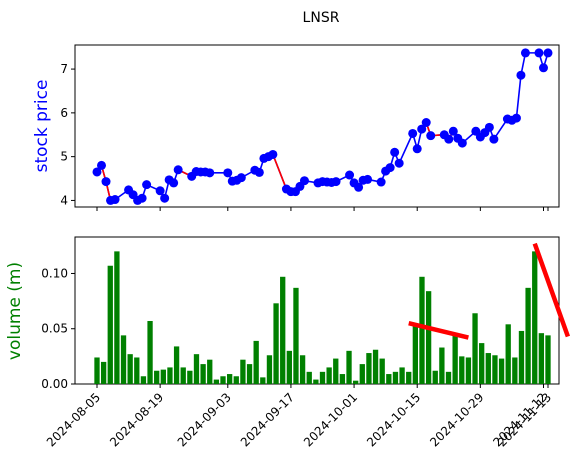  Describe the element at coordinates (64, 113) in the screenshot. I see `price-y-tick-label: 6` at that location.